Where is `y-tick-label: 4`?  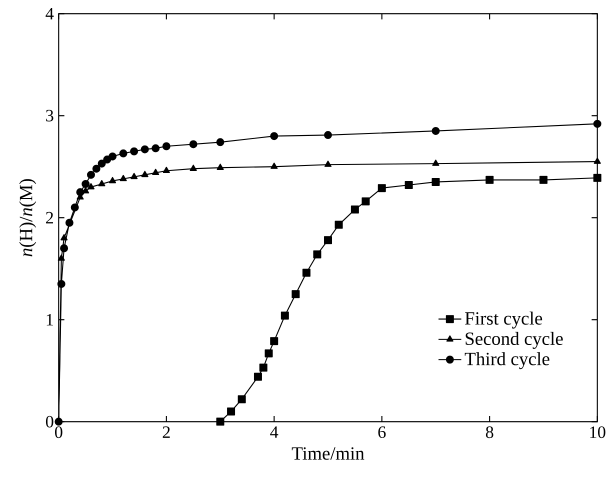
y-tick-label: 4 is located at coordinates (50, 14).